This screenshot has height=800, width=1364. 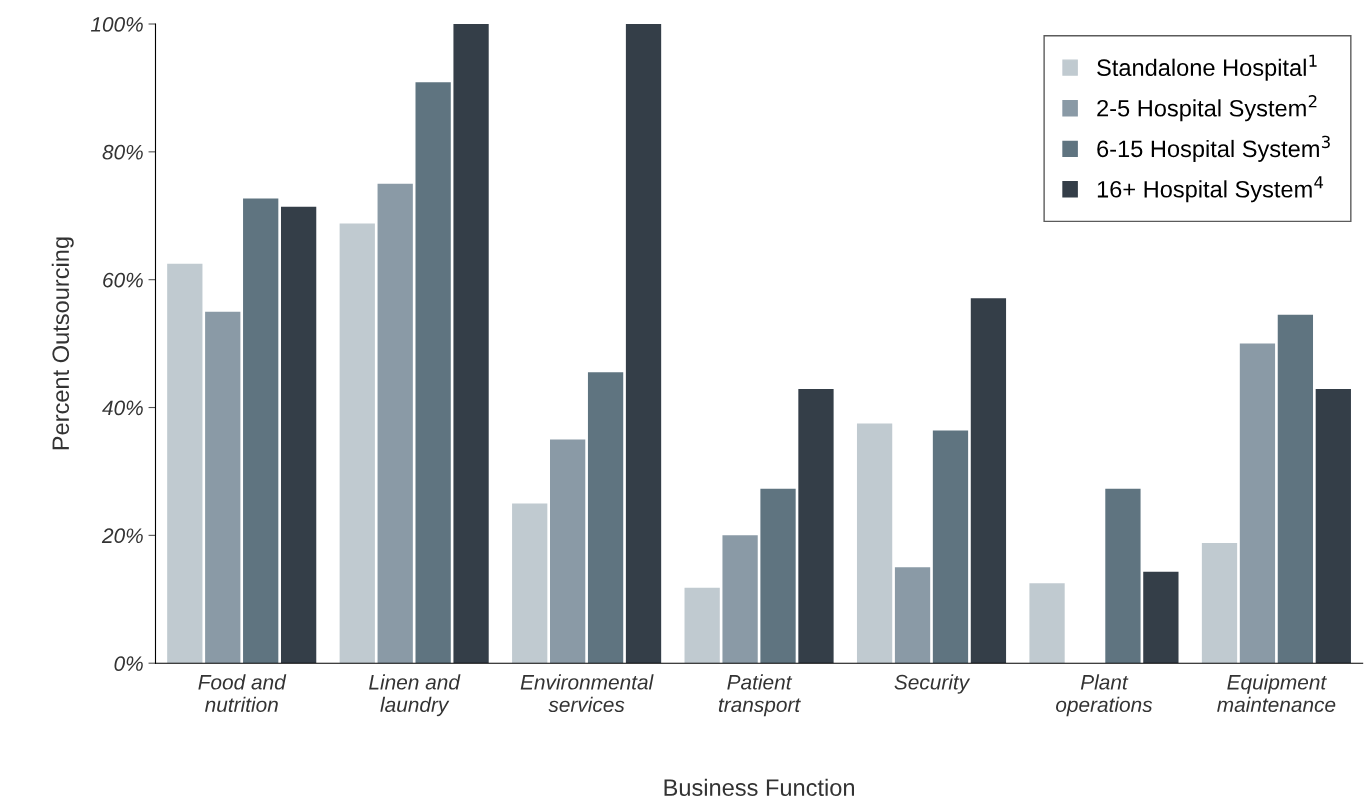 What do you see at coordinates (122, 152) in the screenshot?
I see `y-tick-label: 80%` at bounding box center [122, 152].